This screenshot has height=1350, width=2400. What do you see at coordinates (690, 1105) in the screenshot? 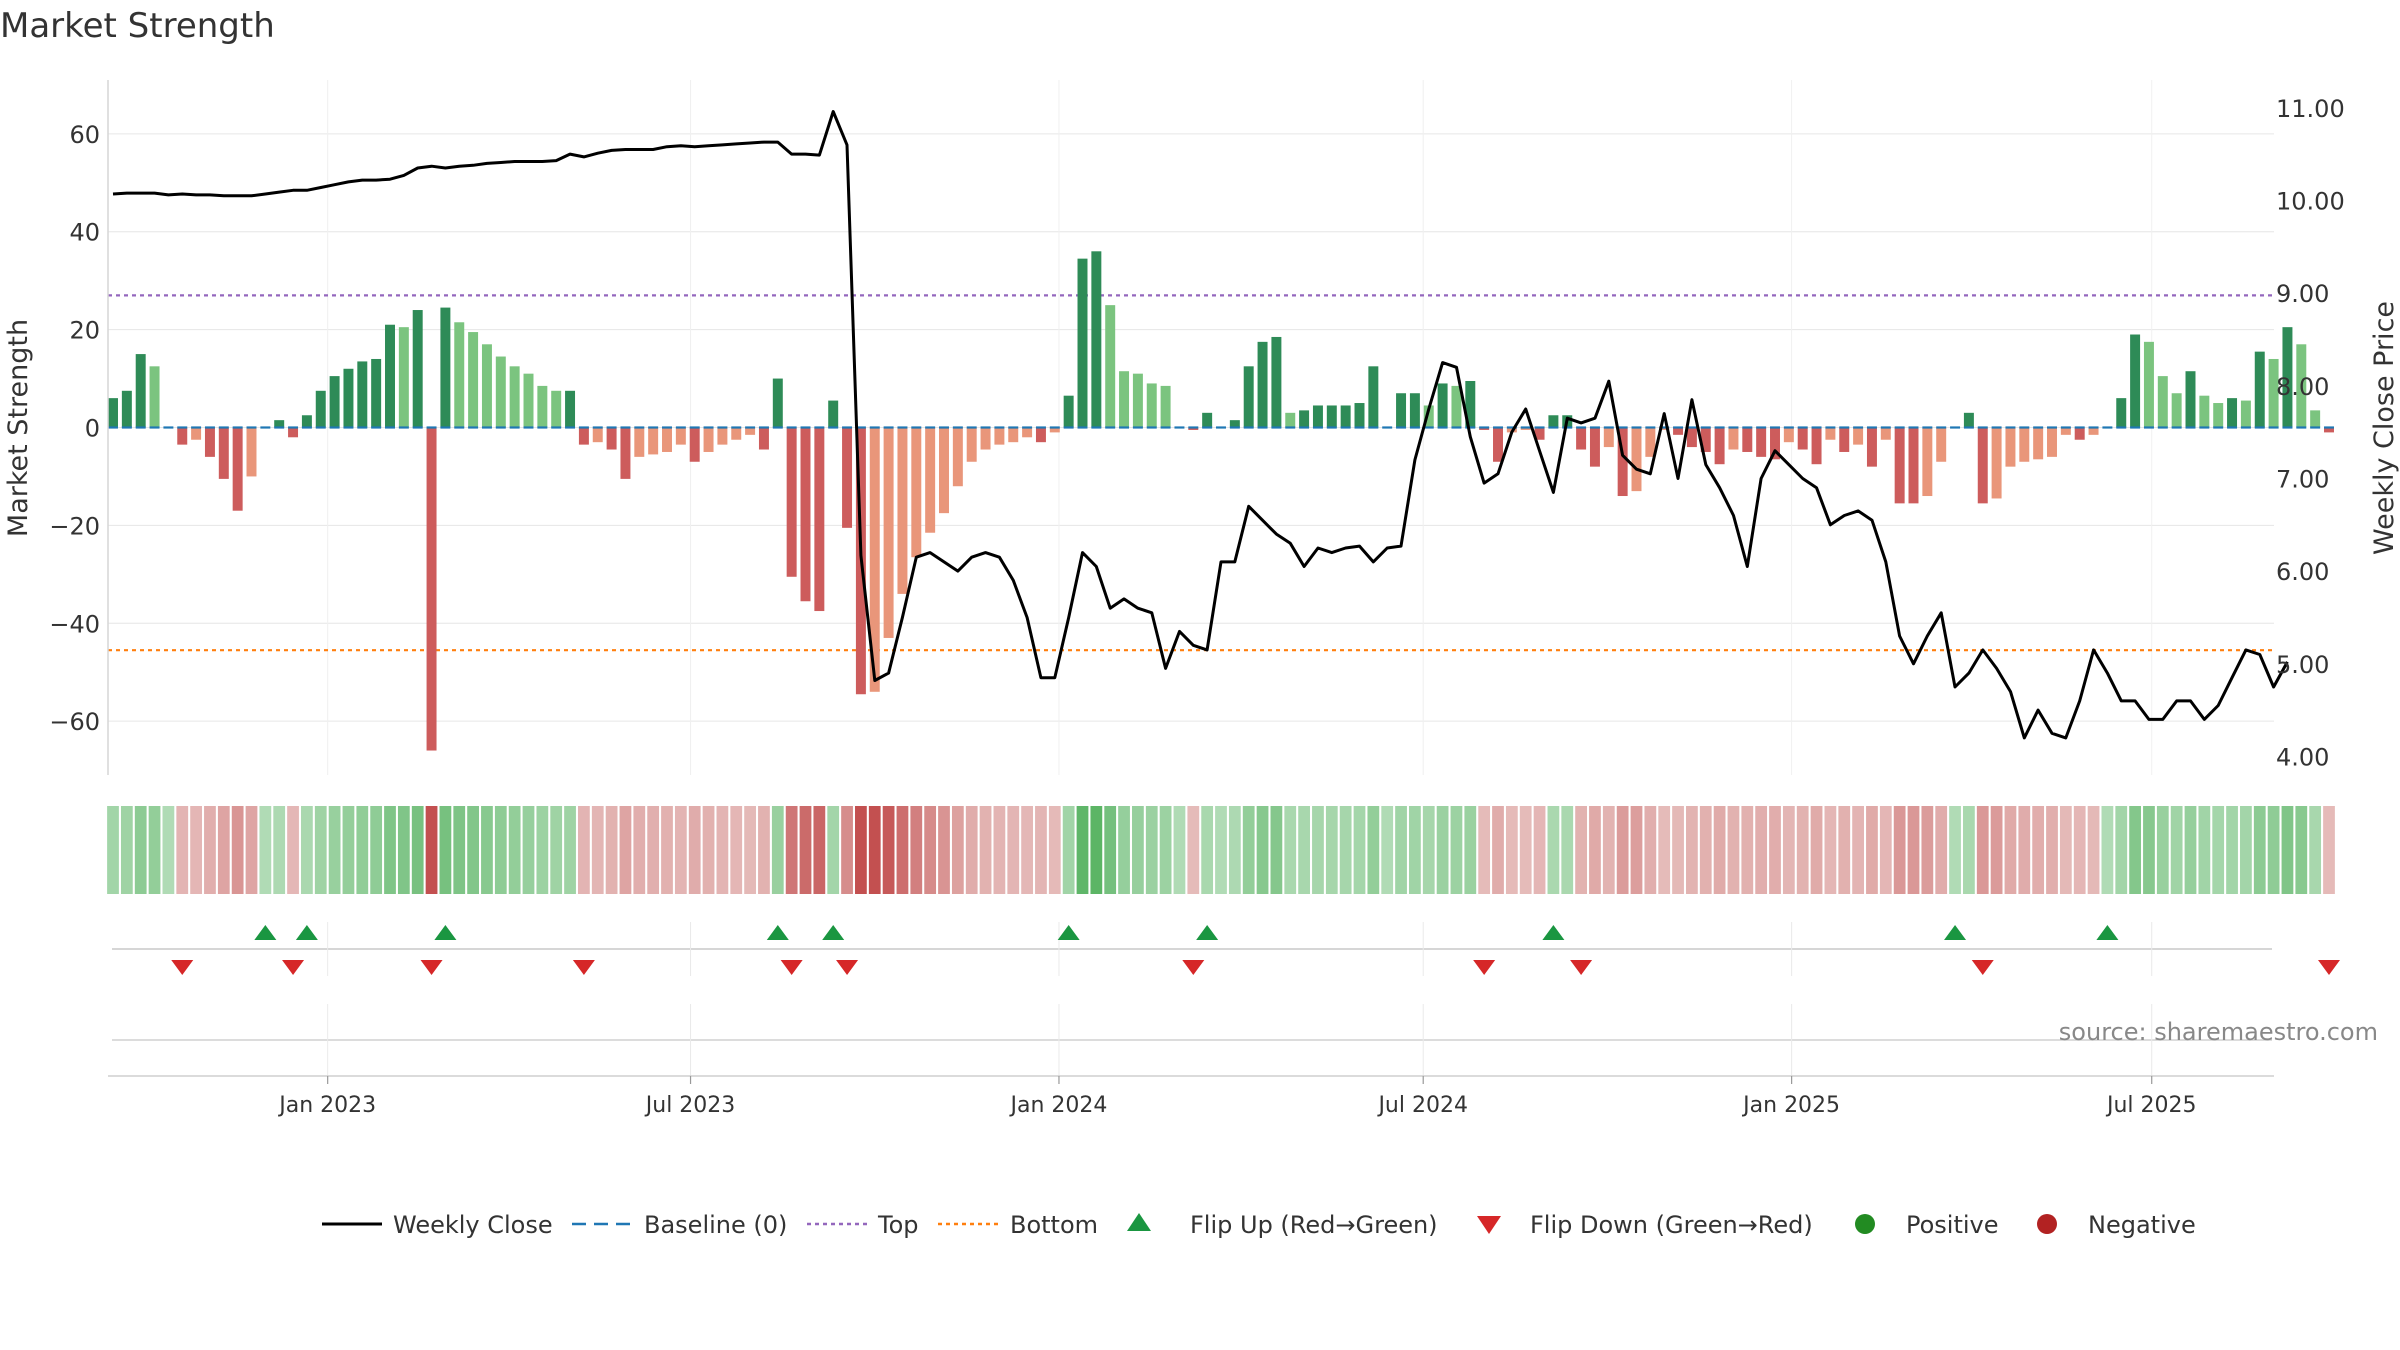
I see `x-axis-tick-label: Jul 2023` at bounding box center [690, 1105].